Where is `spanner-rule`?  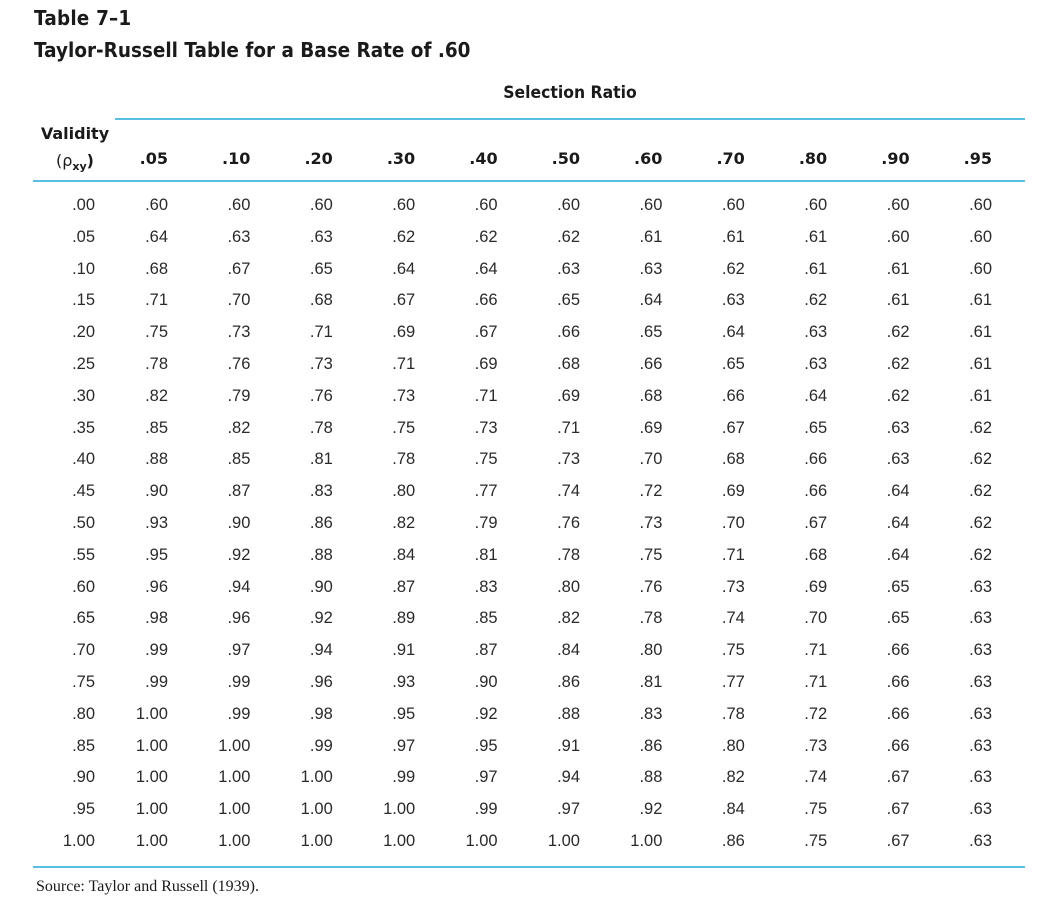 spanner-rule is located at coordinates (570, 119).